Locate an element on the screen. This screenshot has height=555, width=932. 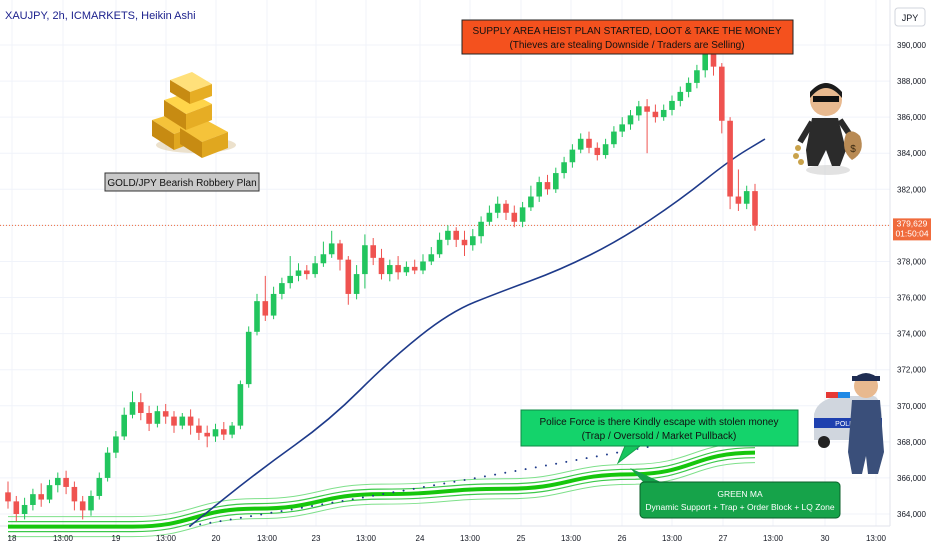
time-tick-label: 23 is located at coordinates (316, 538).